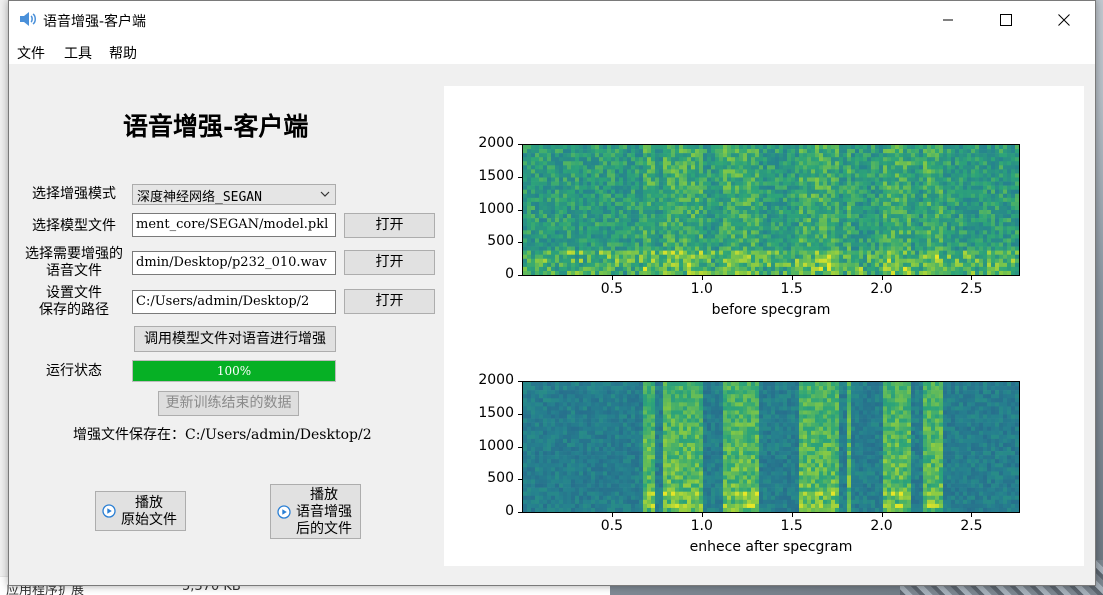 This screenshot has height=595, width=1103. What do you see at coordinates (28, 19) in the screenshot?
I see `speaker-app-icon` at bounding box center [28, 19].